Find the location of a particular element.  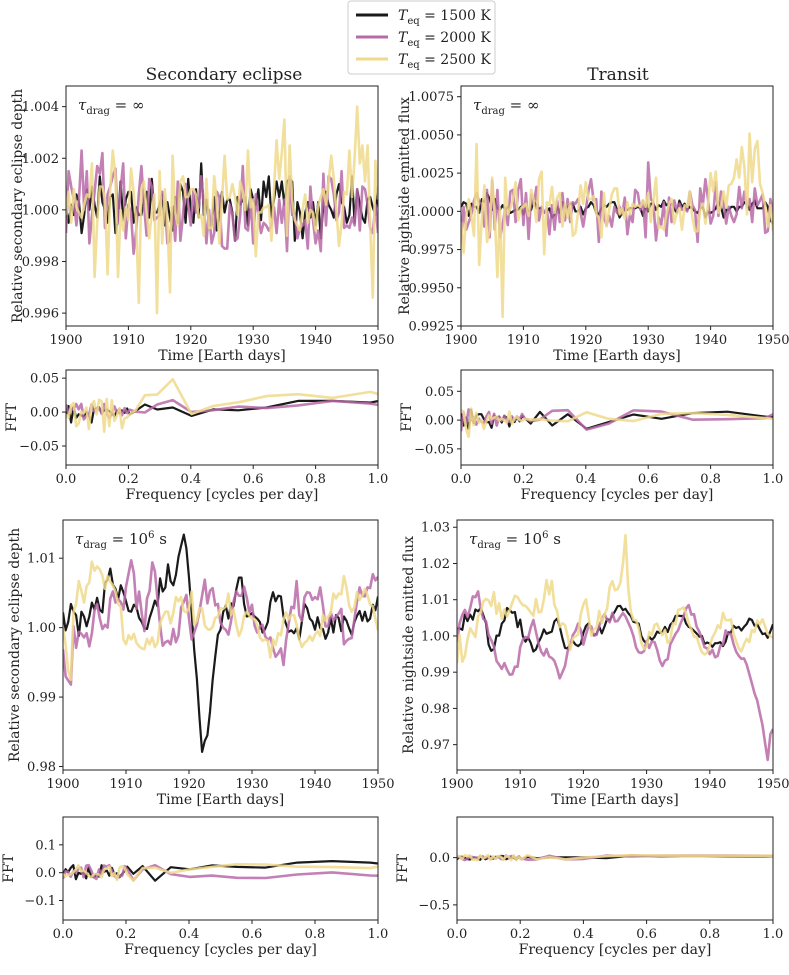

legend-entry-2: Teq = 2500 K is located at coordinates (444, 61).